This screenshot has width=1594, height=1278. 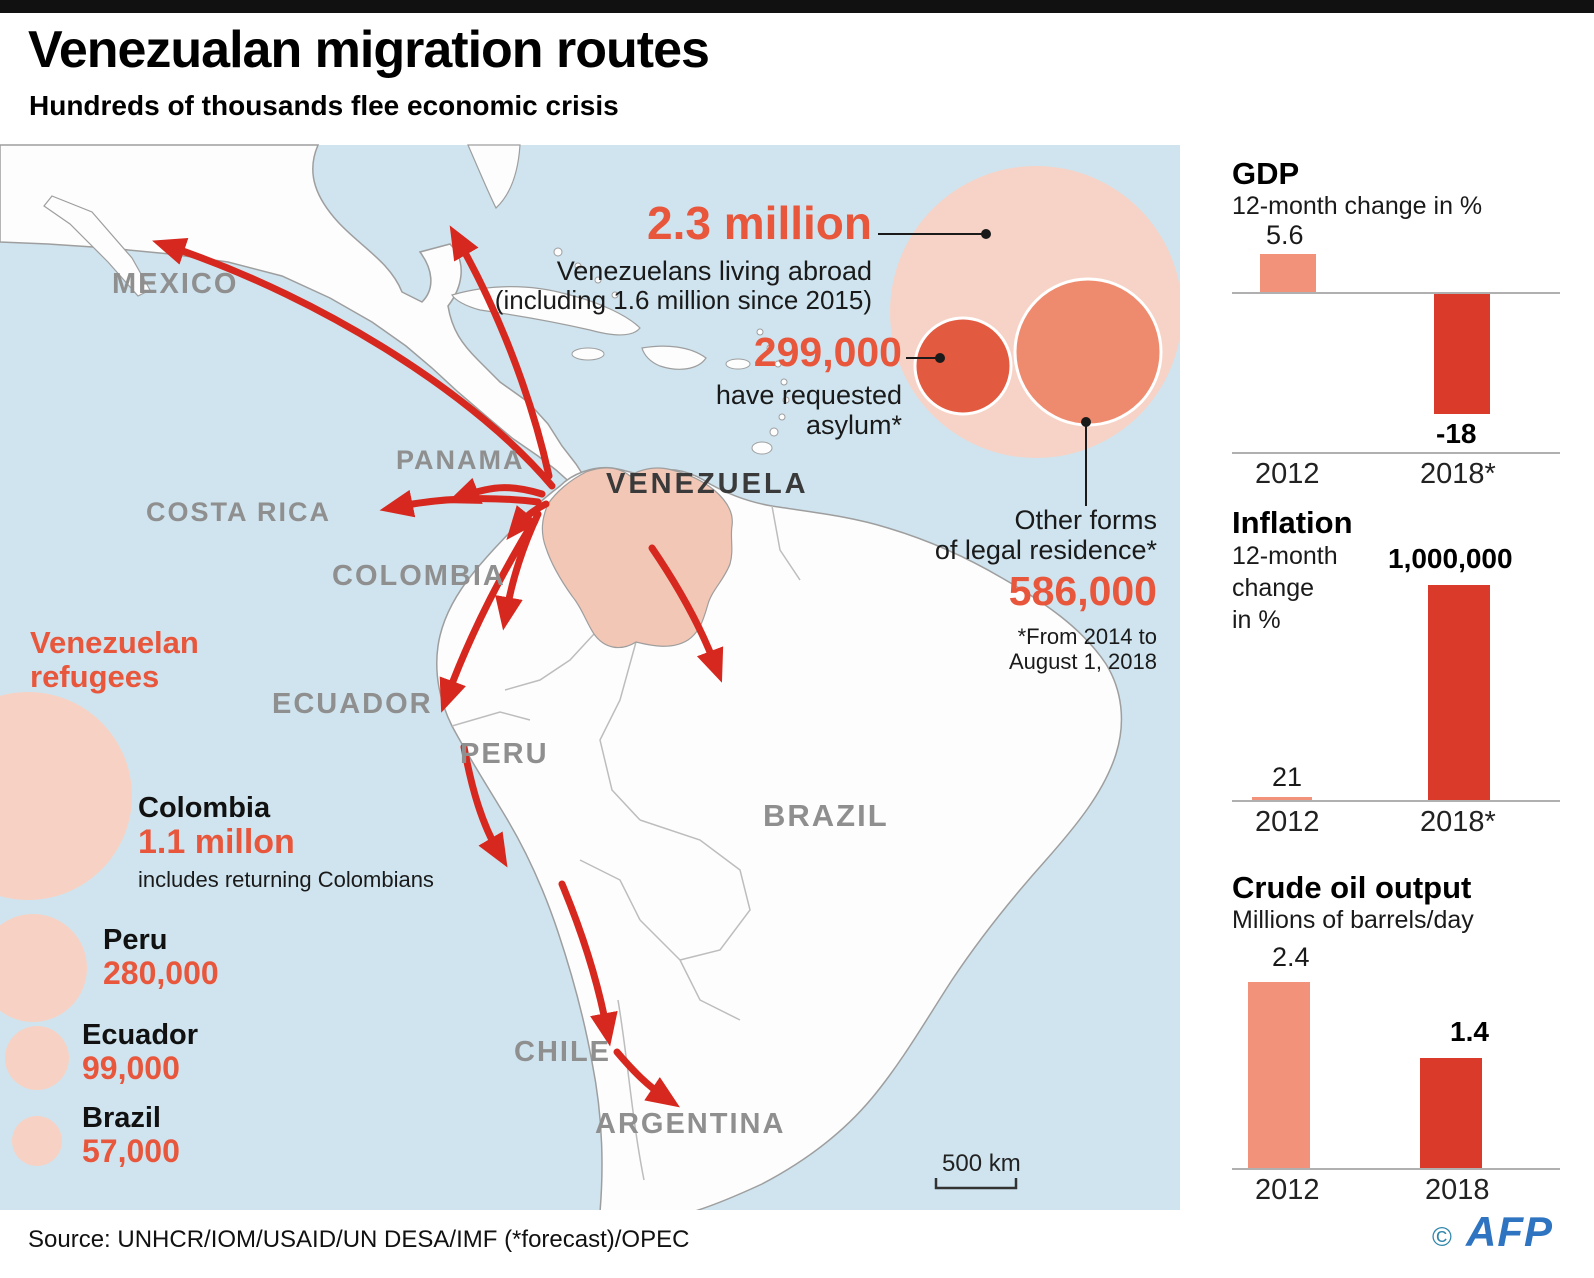 What do you see at coordinates (1291, 957) in the screenshot?
I see `oil-value-2012: 2.4` at bounding box center [1291, 957].